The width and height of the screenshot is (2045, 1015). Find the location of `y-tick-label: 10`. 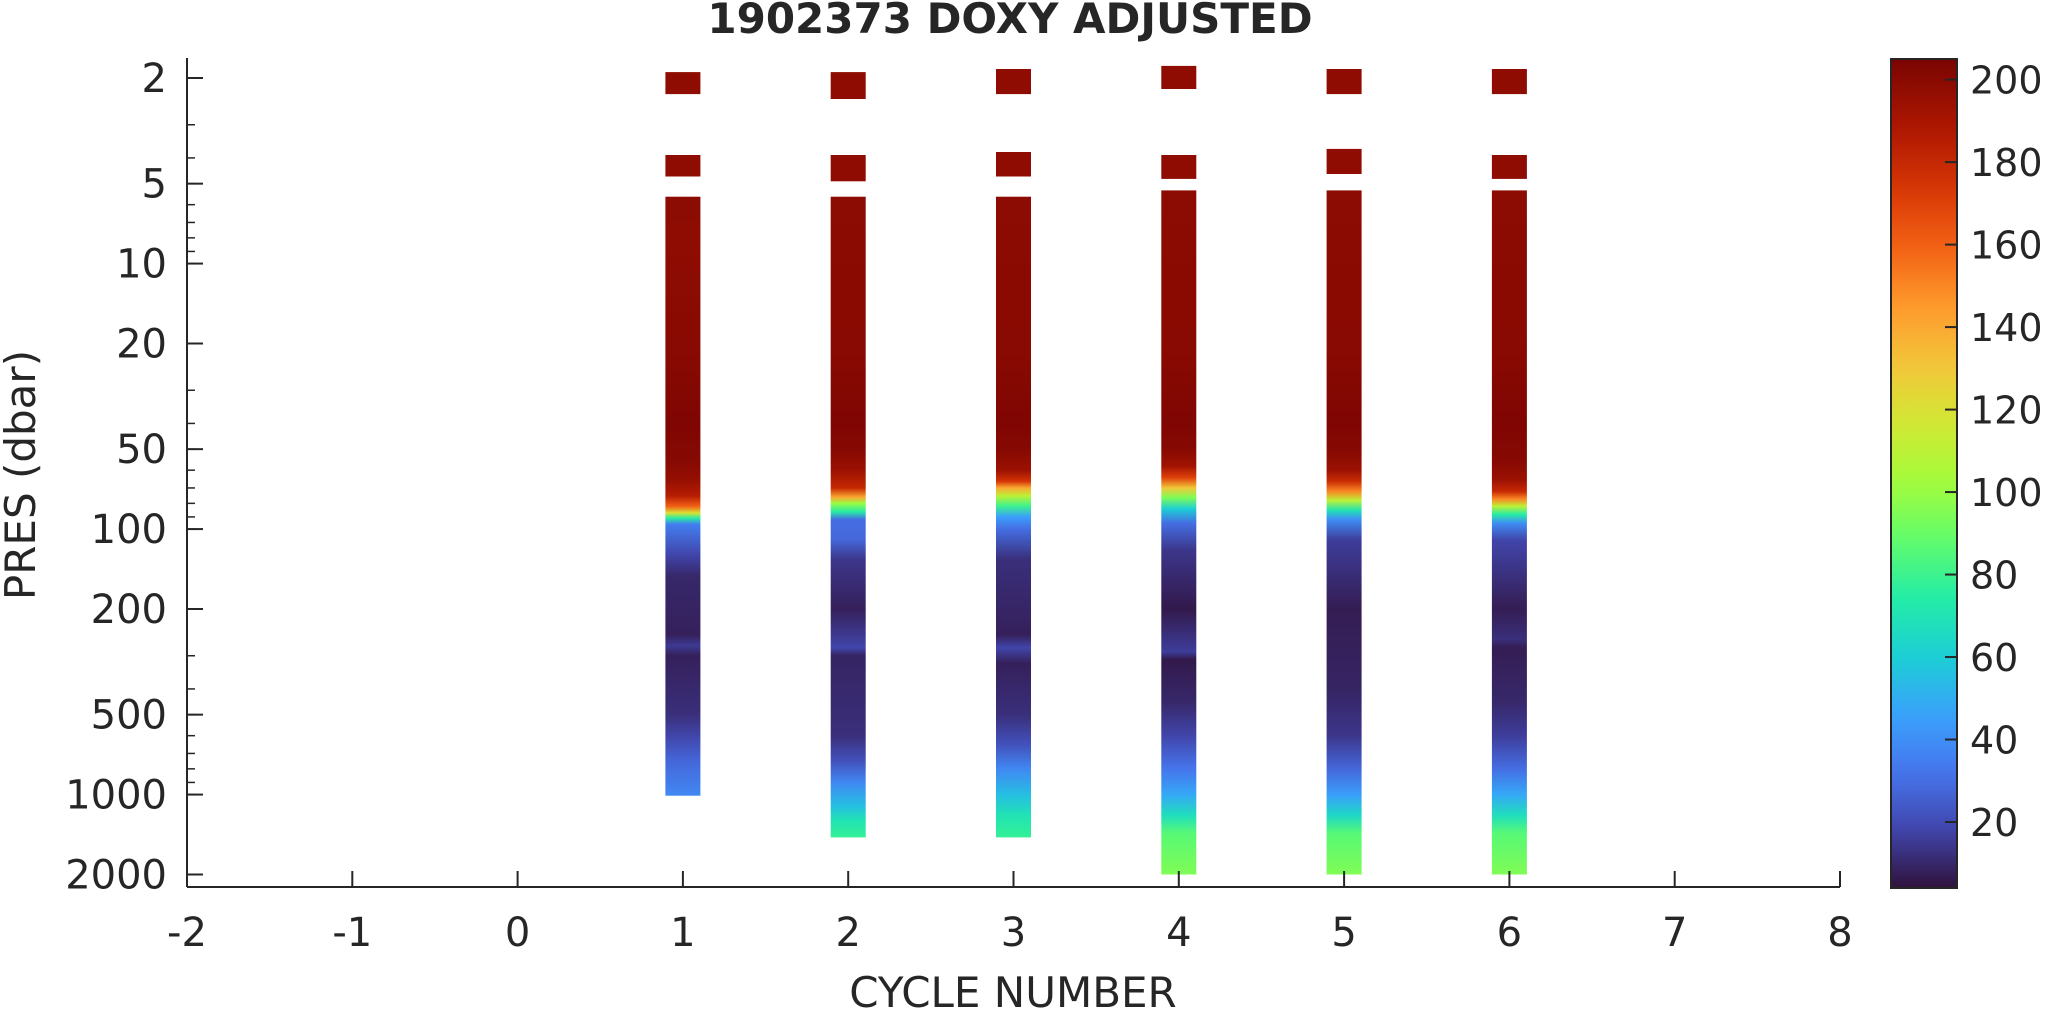

y-tick-label: 10 is located at coordinates (141, 265).